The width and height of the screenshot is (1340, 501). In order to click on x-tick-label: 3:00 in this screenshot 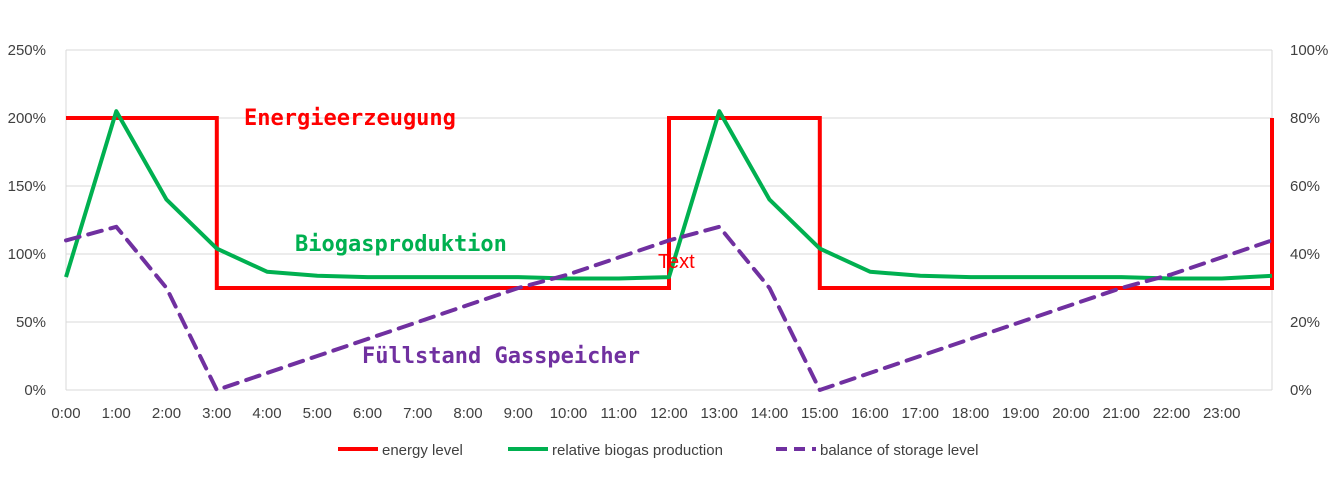, I will do `click(216, 413)`.